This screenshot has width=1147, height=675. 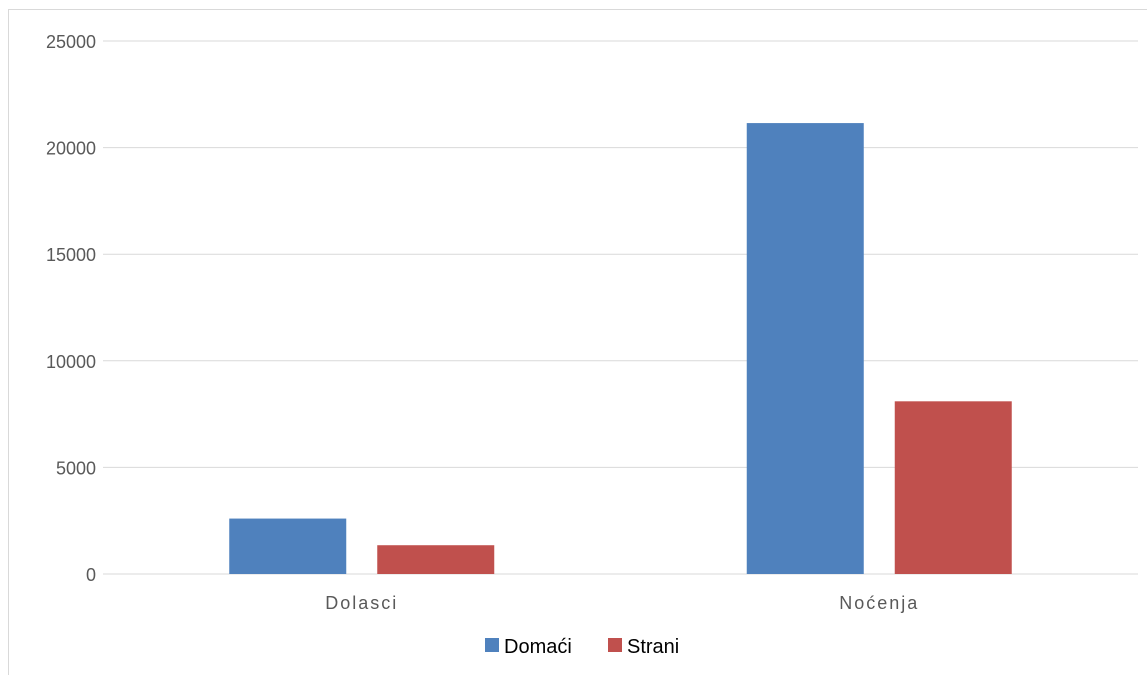 What do you see at coordinates (71, 308) in the screenshot?
I see `y-axis-ticks: 0 5000 10000 15000 20000 25000` at bounding box center [71, 308].